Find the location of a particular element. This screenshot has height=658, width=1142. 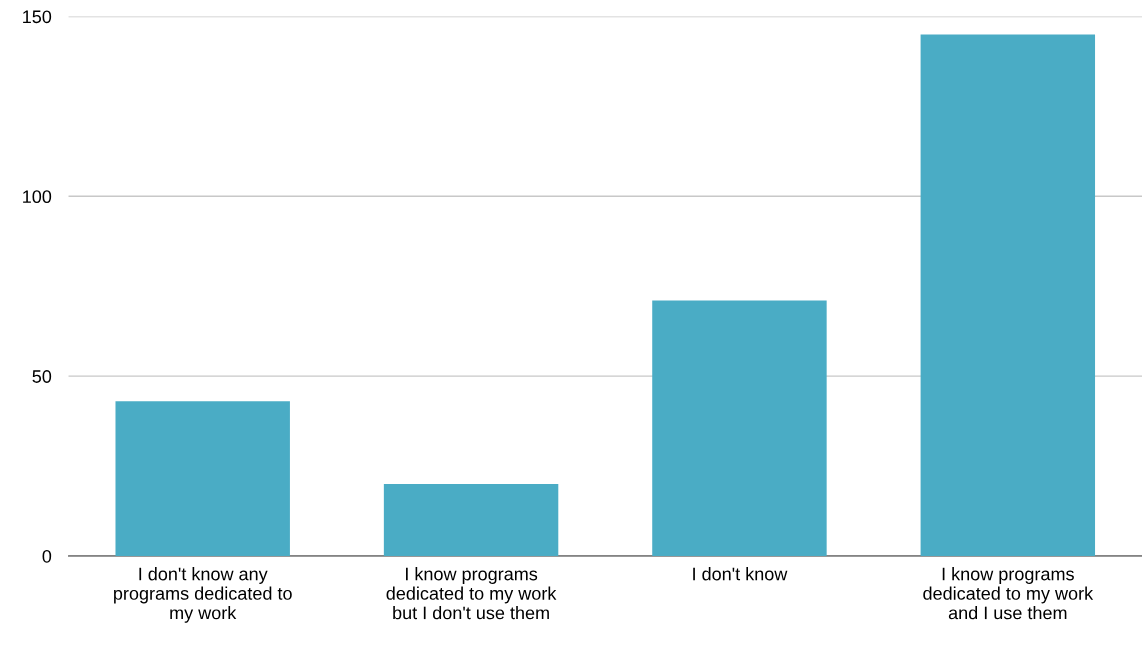

x-tick-label: I know programs dedicated to my work but I don't use them is located at coordinates (471, 593).